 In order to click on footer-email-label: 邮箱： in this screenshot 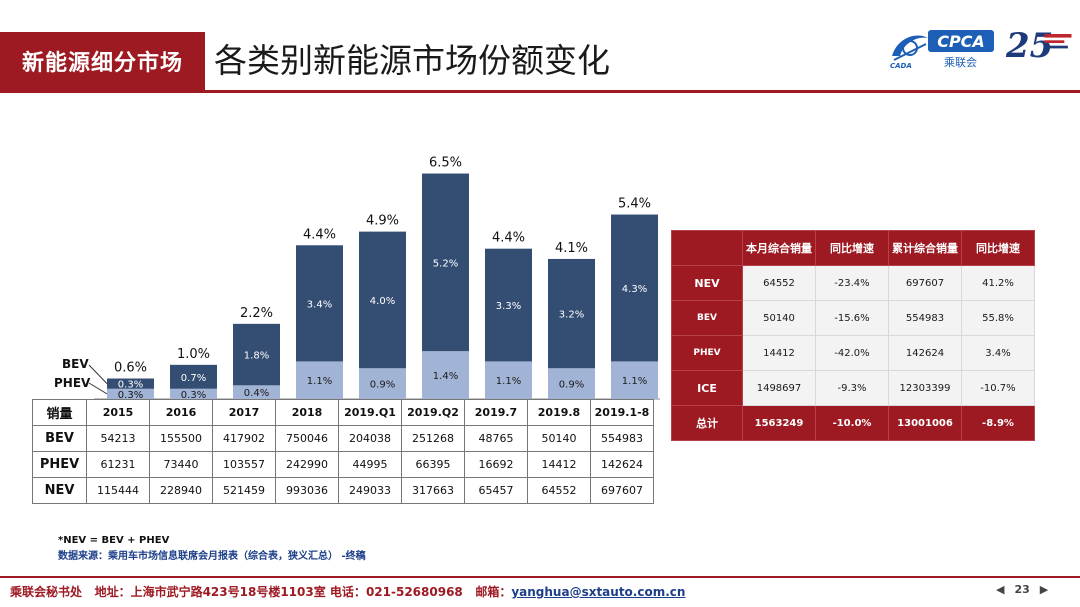, I will do `click(493, 592)`.